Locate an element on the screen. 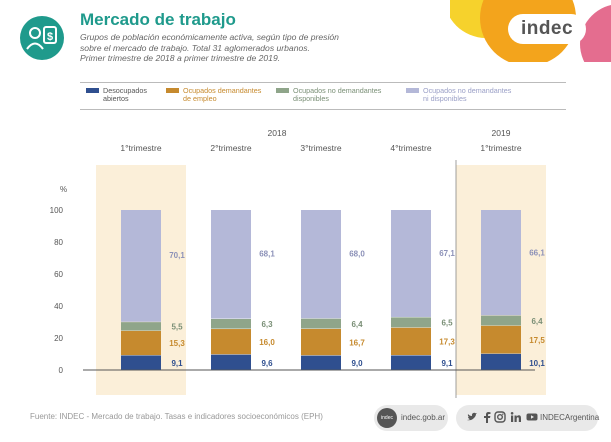 This screenshot has width=611, height=442. data-label-demandantes: 16,0 is located at coordinates (267, 342).